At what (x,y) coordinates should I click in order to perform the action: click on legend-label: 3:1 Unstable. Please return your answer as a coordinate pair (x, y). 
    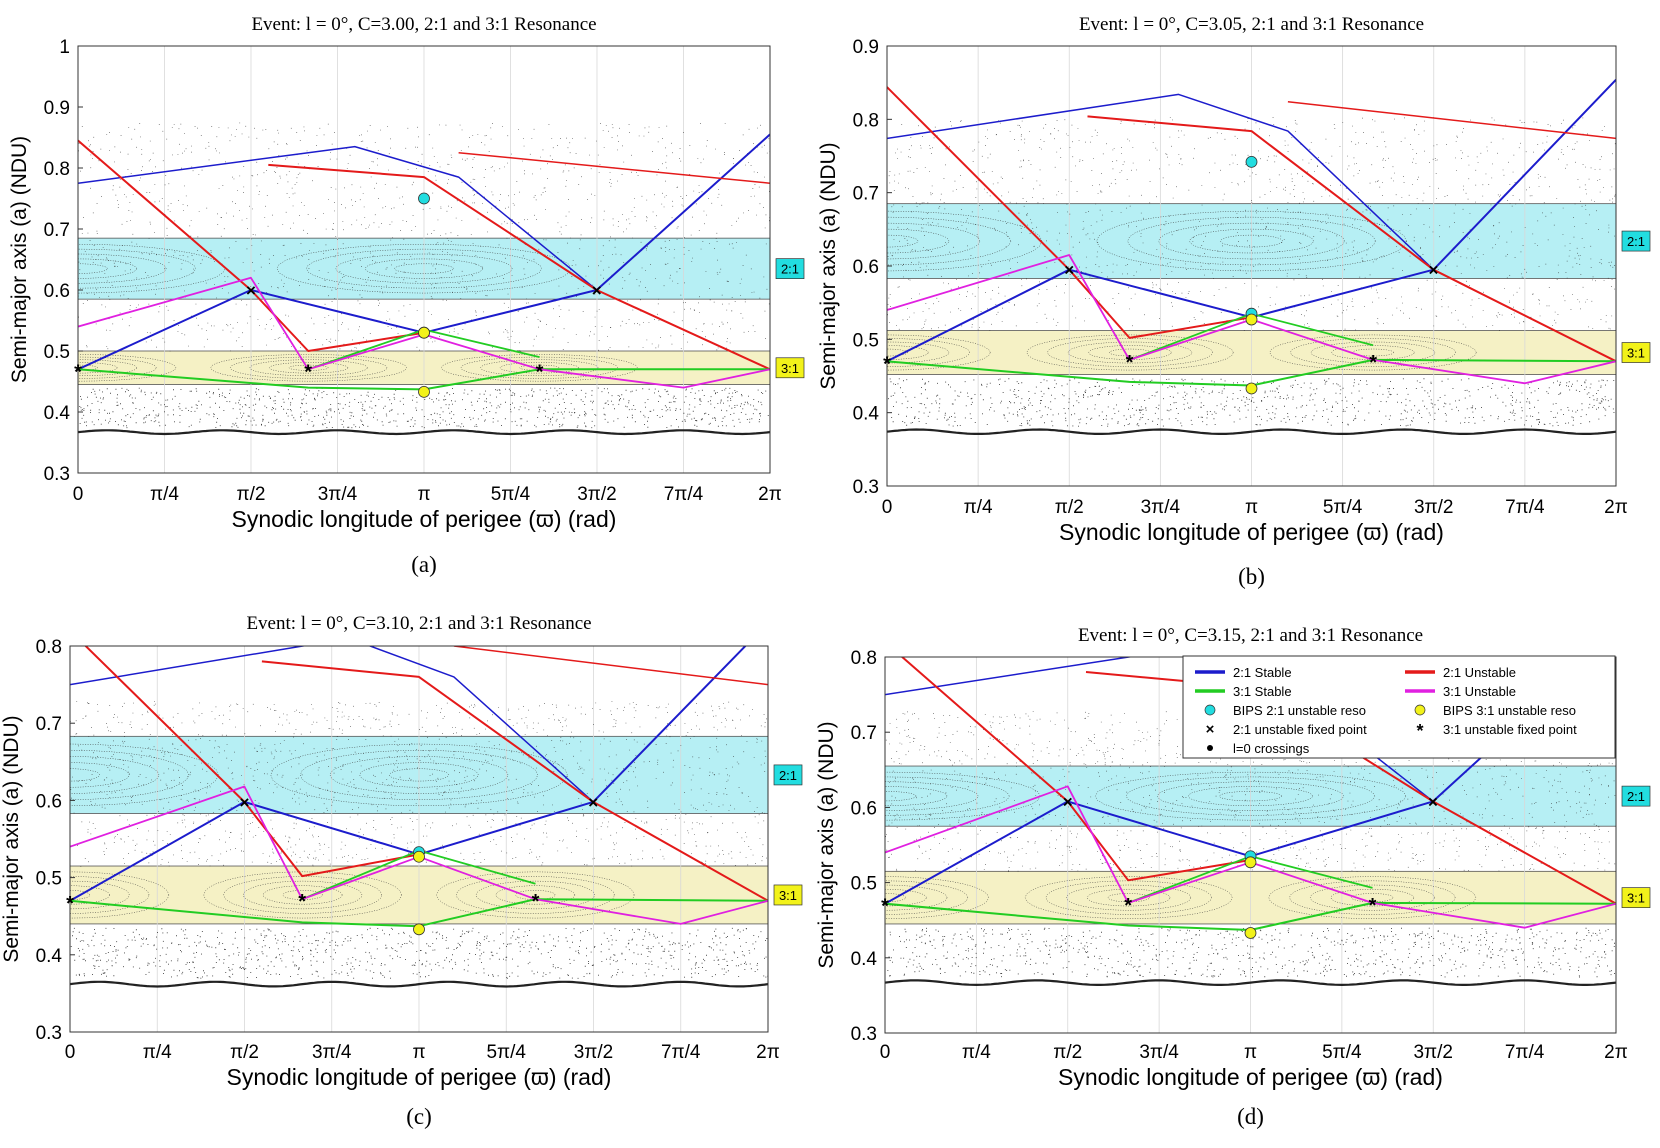
    Looking at the image, I should click on (1479, 691).